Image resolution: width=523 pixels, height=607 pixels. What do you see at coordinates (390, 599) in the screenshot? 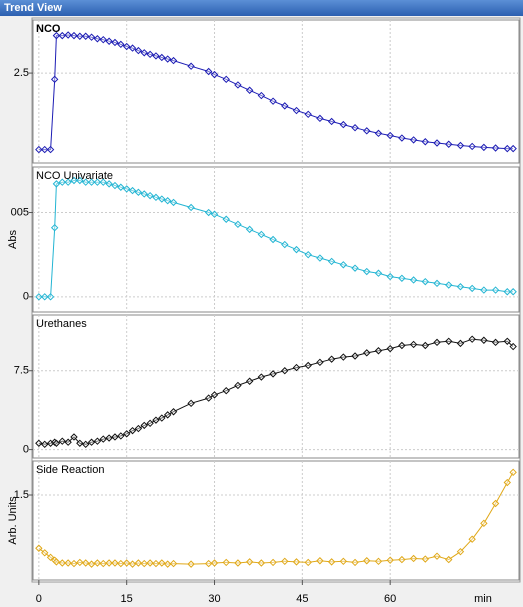
I see `x-tick-label: 60` at bounding box center [390, 599].